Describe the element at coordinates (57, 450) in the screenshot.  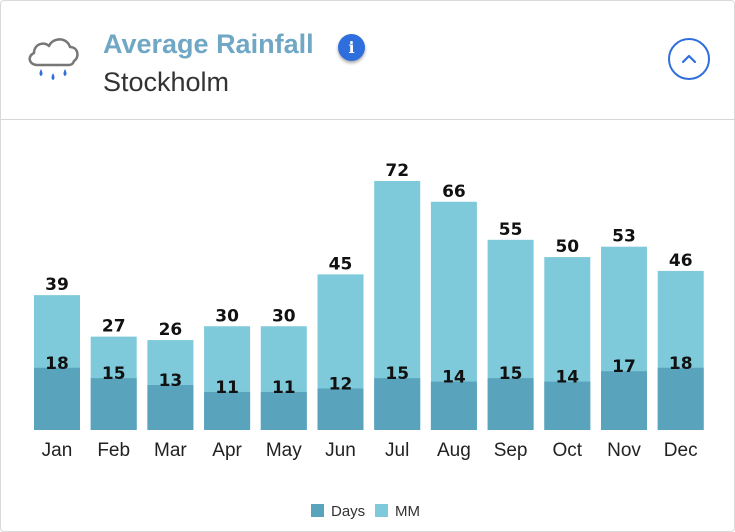
I see `x-tick-label: Jan` at that location.